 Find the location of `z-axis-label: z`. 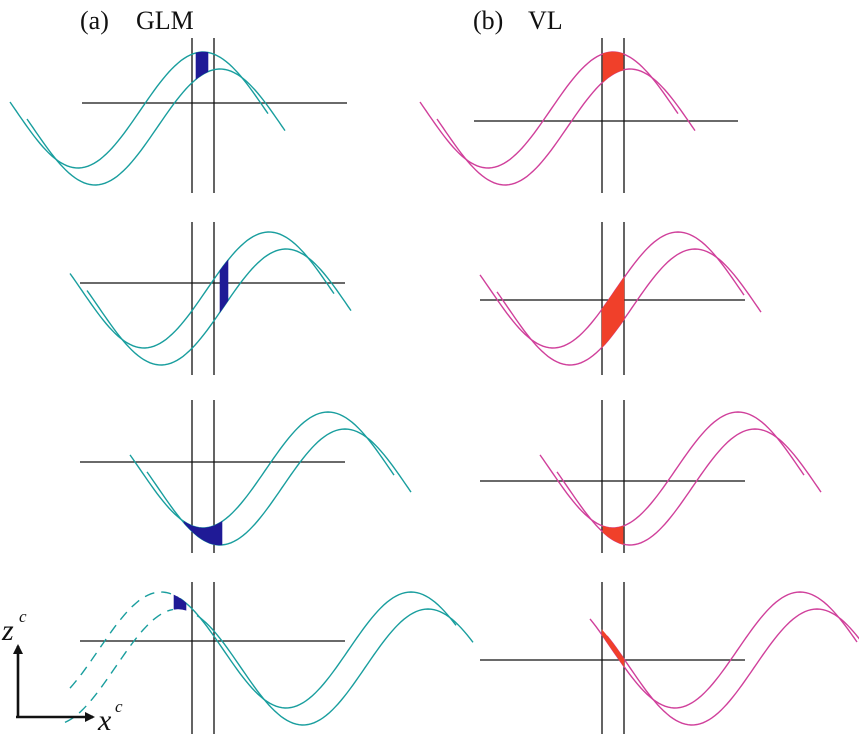

z-axis-label: z is located at coordinates (7, 630).